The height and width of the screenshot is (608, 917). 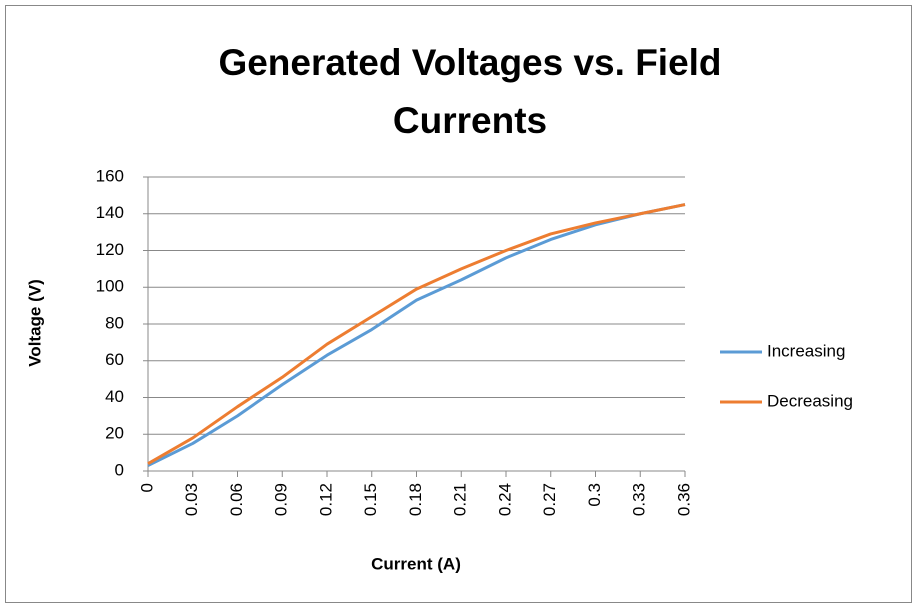 I want to click on y-tick-label: 140, so click(x=110, y=212).